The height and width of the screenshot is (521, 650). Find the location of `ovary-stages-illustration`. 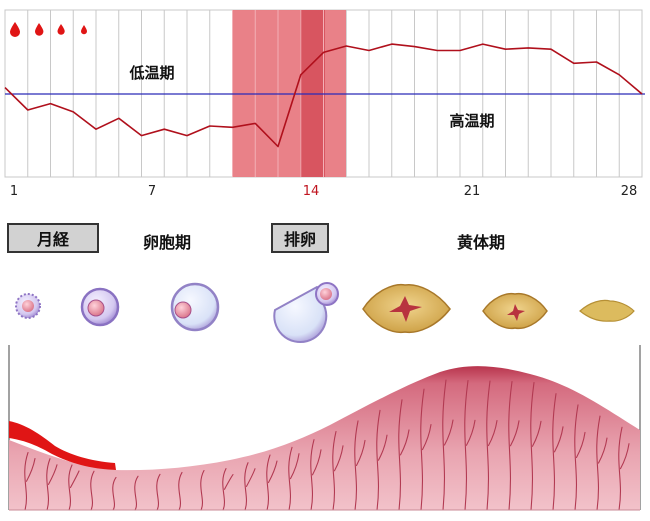

ovary-stages-illustration is located at coordinates (325, 313).